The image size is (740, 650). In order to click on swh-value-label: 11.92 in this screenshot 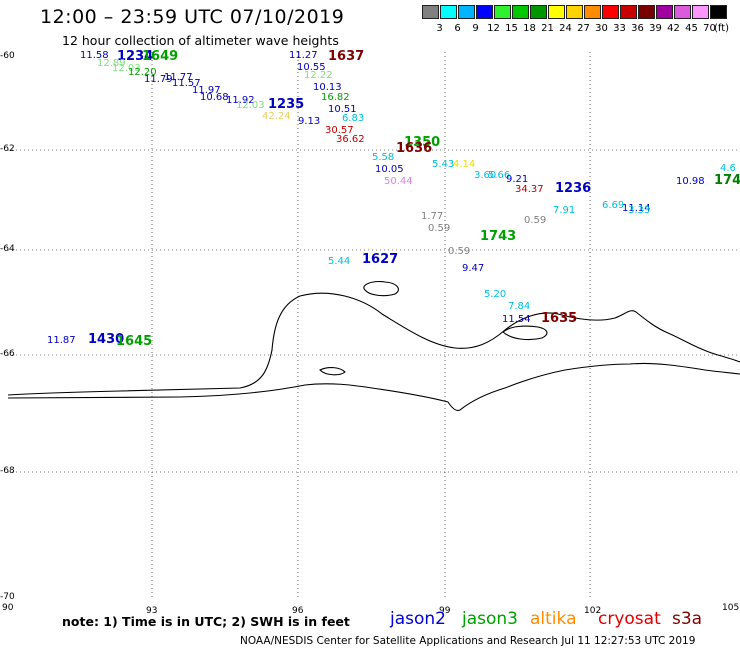, I will do `click(240, 100)`.